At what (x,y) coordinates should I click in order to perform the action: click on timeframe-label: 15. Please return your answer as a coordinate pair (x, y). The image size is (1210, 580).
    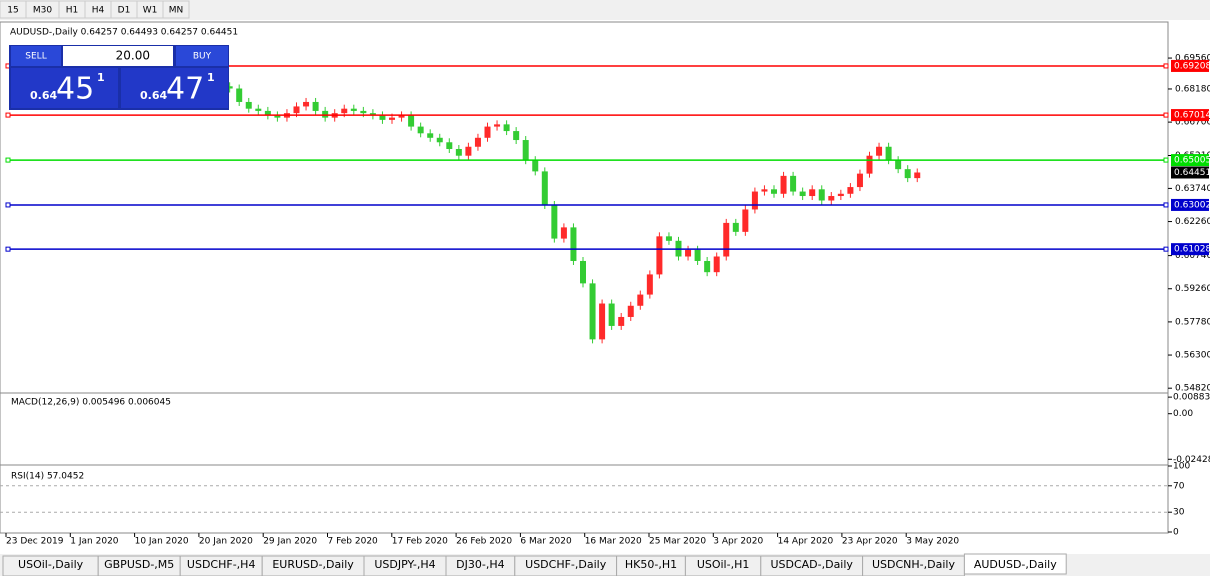
    Looking at the image, I should click on (12, 11).